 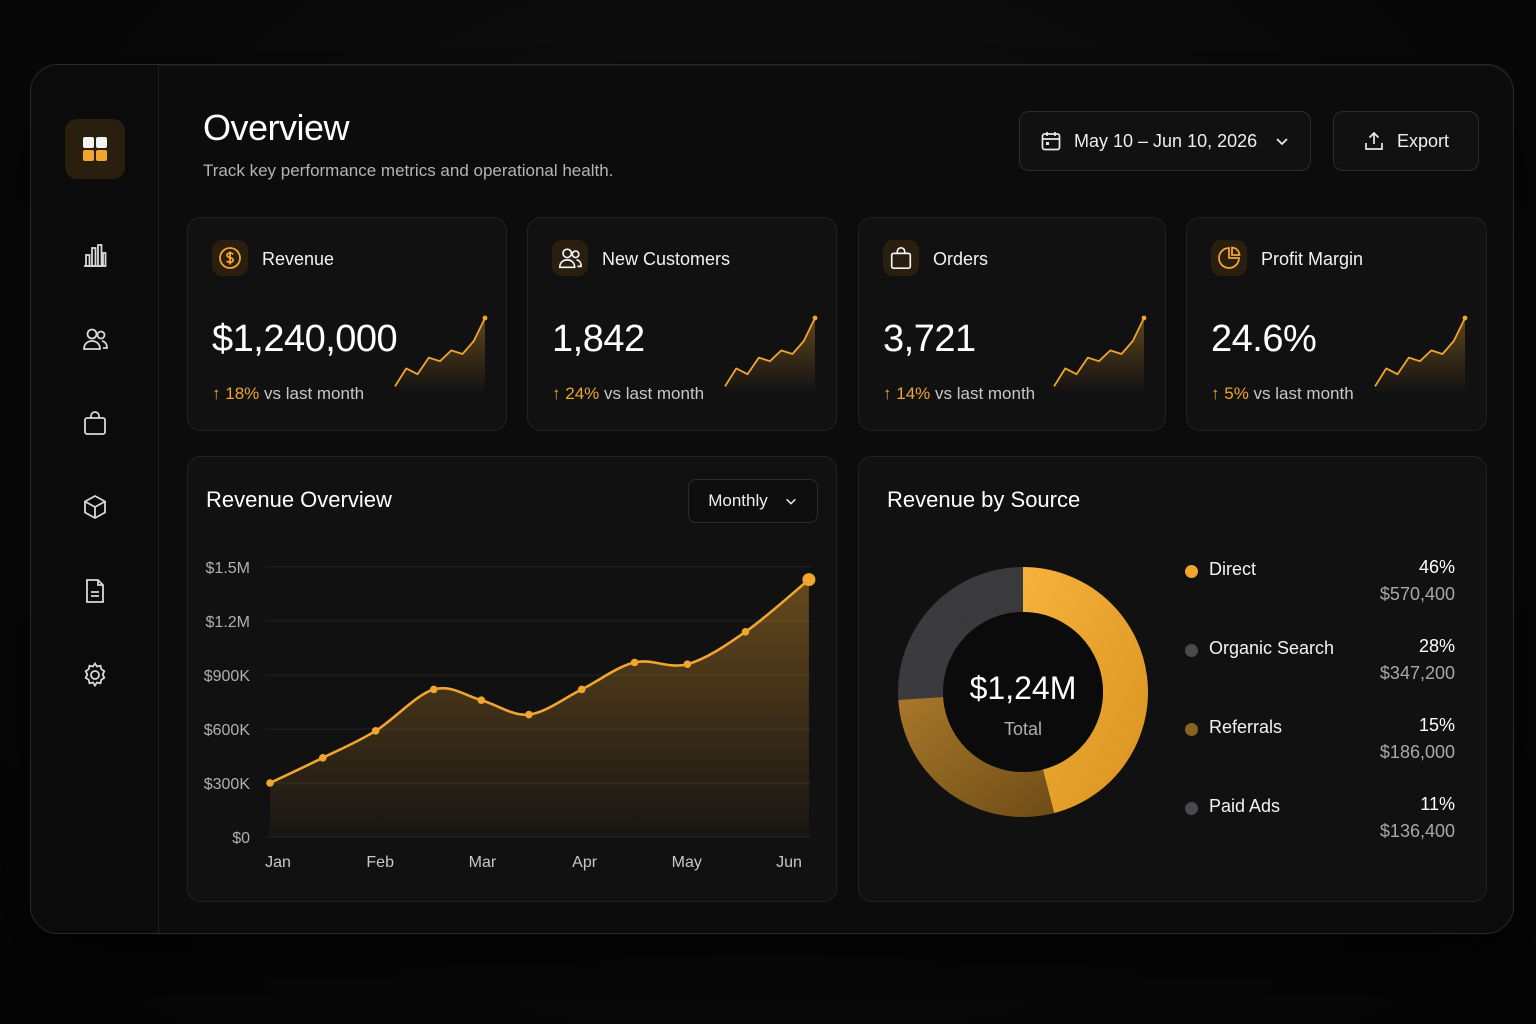 I want to click on legend-amount: $136,400, so click(x=1417, y=831).